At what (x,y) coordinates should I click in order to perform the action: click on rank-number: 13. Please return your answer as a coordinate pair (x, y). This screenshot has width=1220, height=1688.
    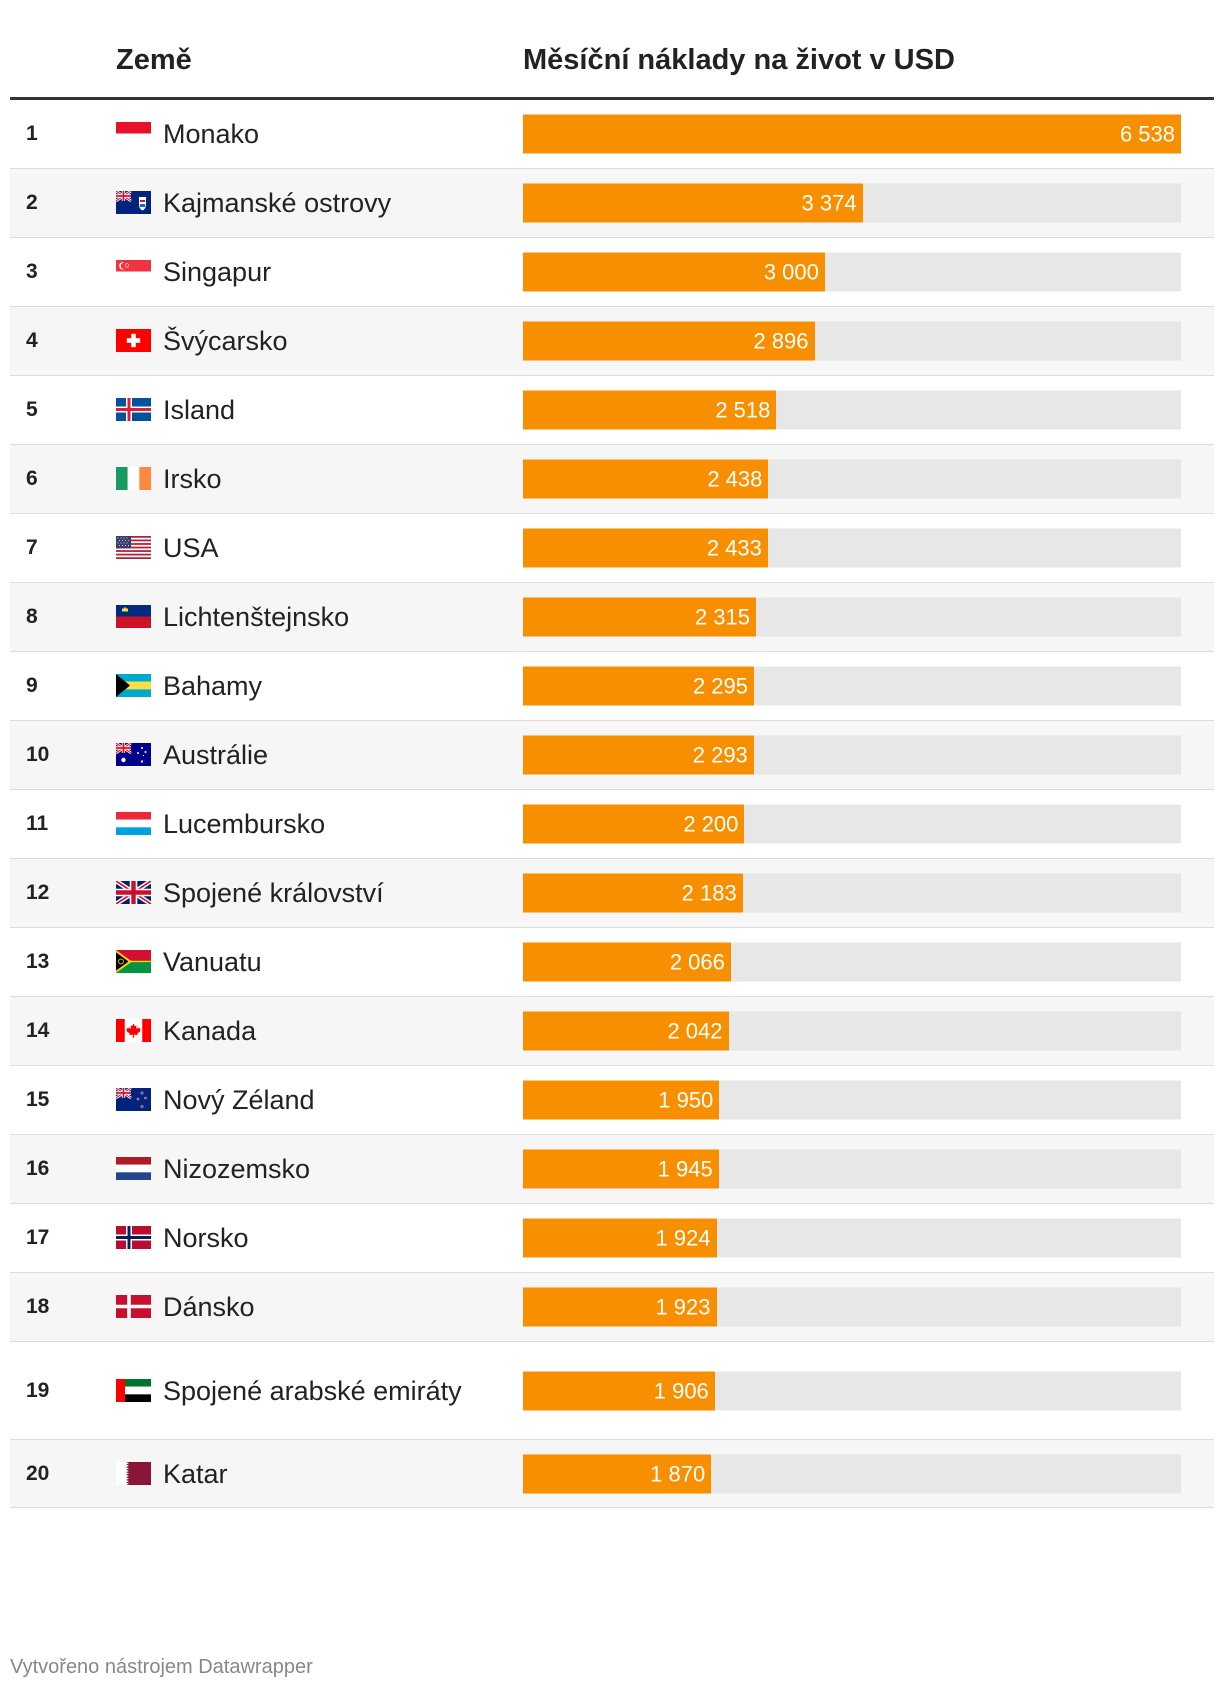
    Looking at the image, I should click on (38, 961).